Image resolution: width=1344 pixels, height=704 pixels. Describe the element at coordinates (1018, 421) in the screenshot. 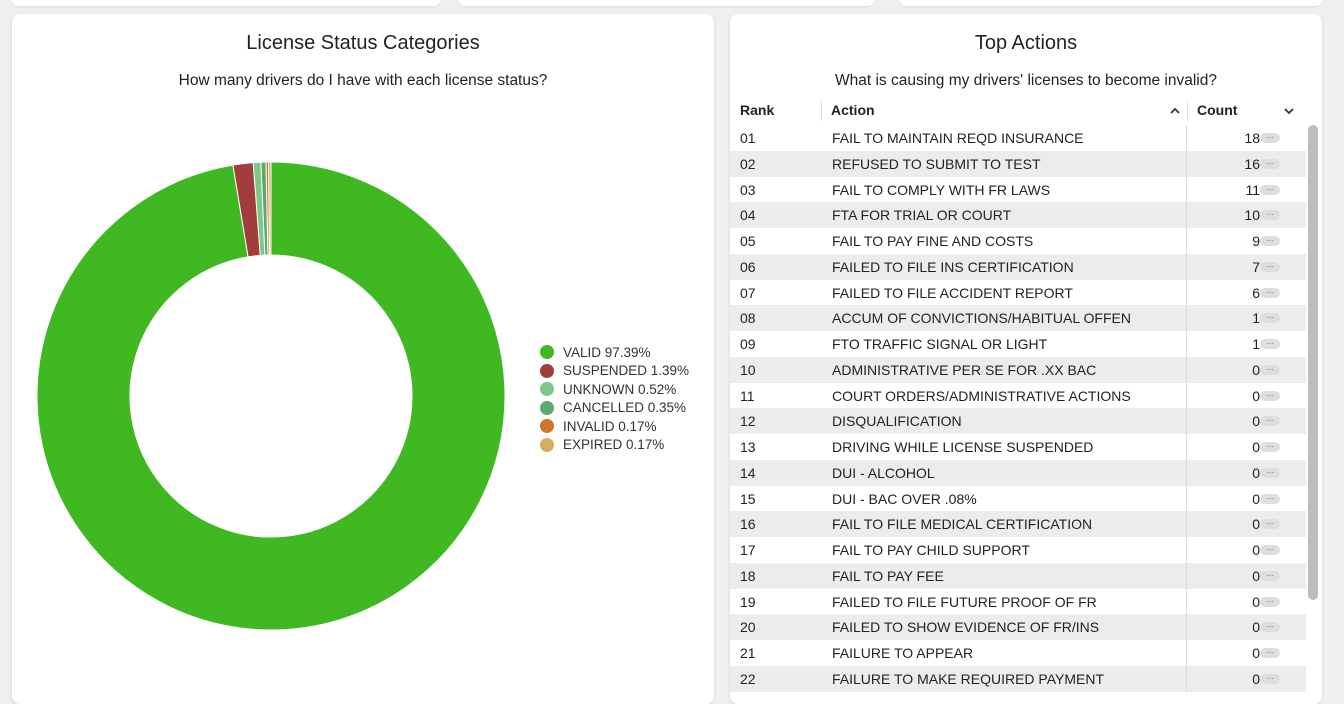

I see `table-row: 12 DISQUALIFICATION 0 ···` at that location.